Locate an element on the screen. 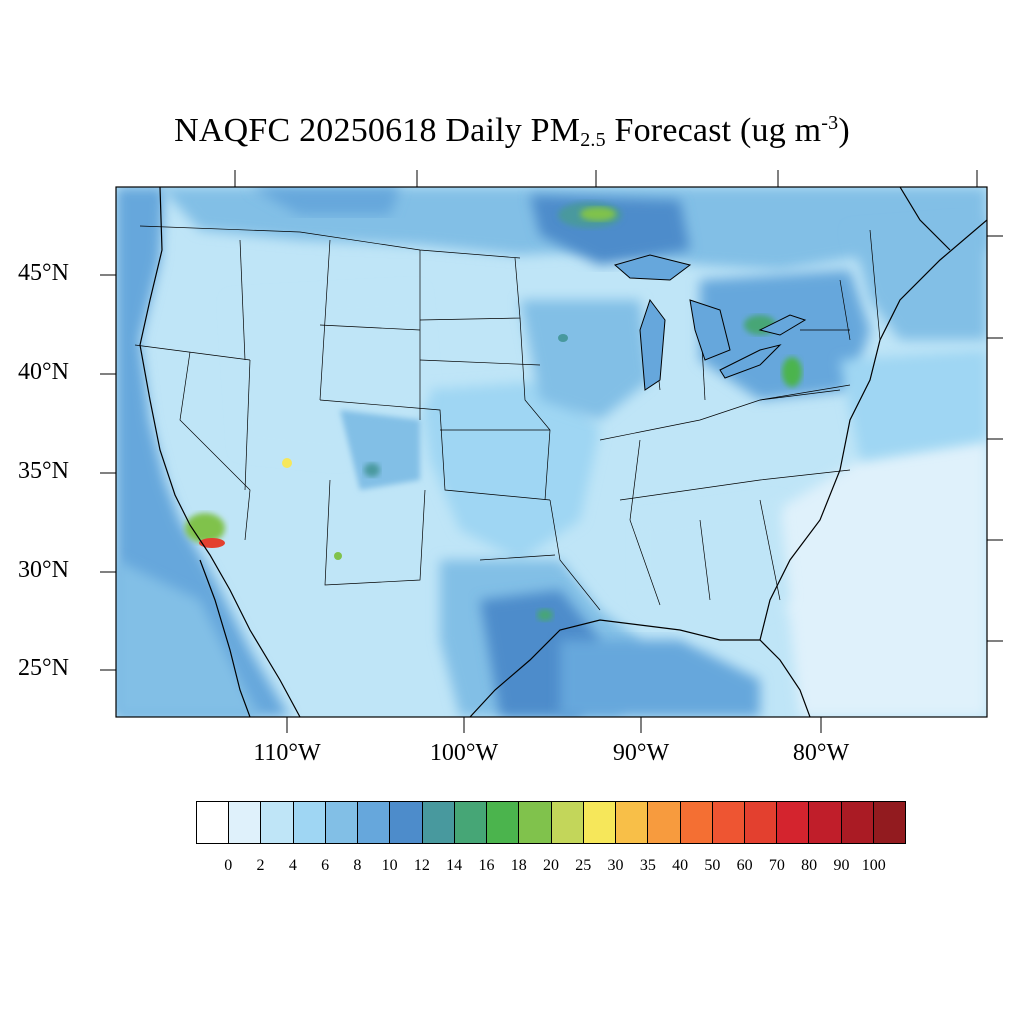 The height and width of the screenshot is (1024, 1024). atlantic-light-region is located at coordinates (873, 578).